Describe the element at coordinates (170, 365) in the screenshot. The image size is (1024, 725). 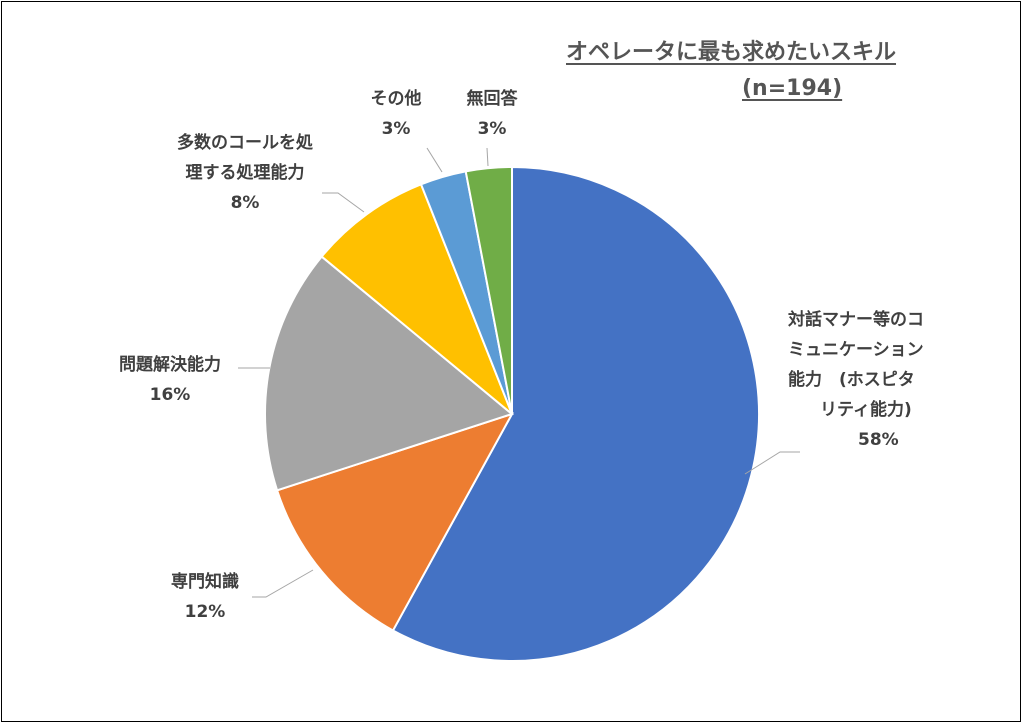
I see `slice-label-line: 問題解決能力` at that location.